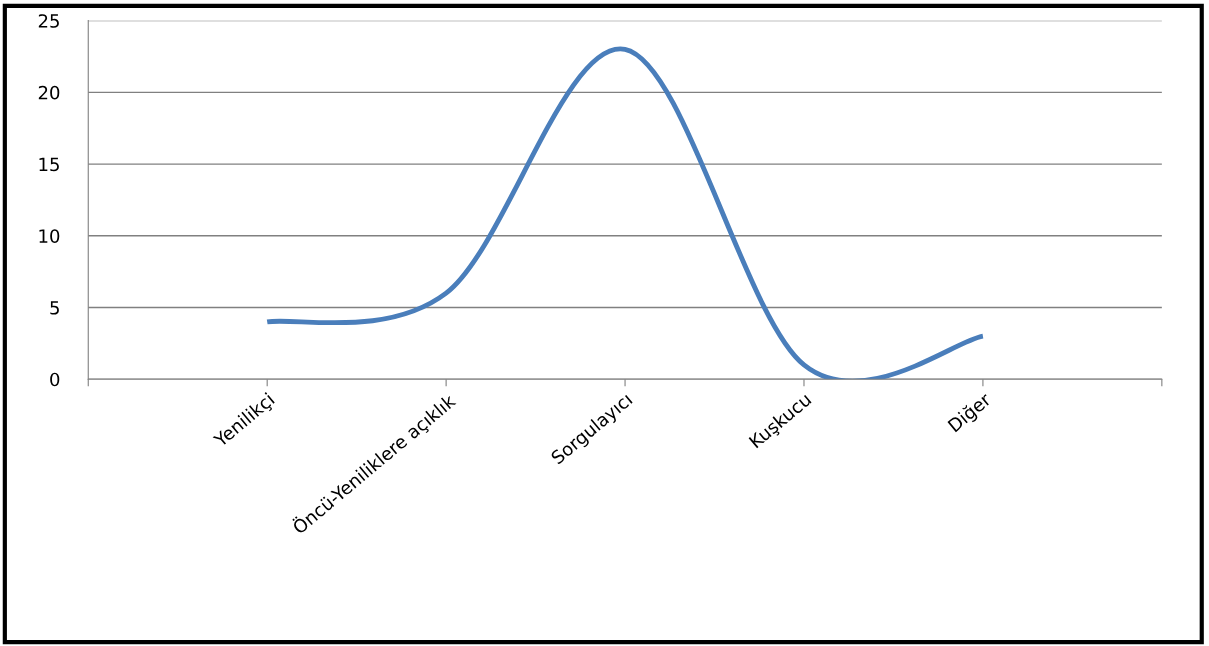 Image resolution: width=1209 pixels, height=646 pixels. What do you see at coordinates (55, 379) in the screenshot?
I see `y-tick-label: 0` at bounding box center [55, 379].